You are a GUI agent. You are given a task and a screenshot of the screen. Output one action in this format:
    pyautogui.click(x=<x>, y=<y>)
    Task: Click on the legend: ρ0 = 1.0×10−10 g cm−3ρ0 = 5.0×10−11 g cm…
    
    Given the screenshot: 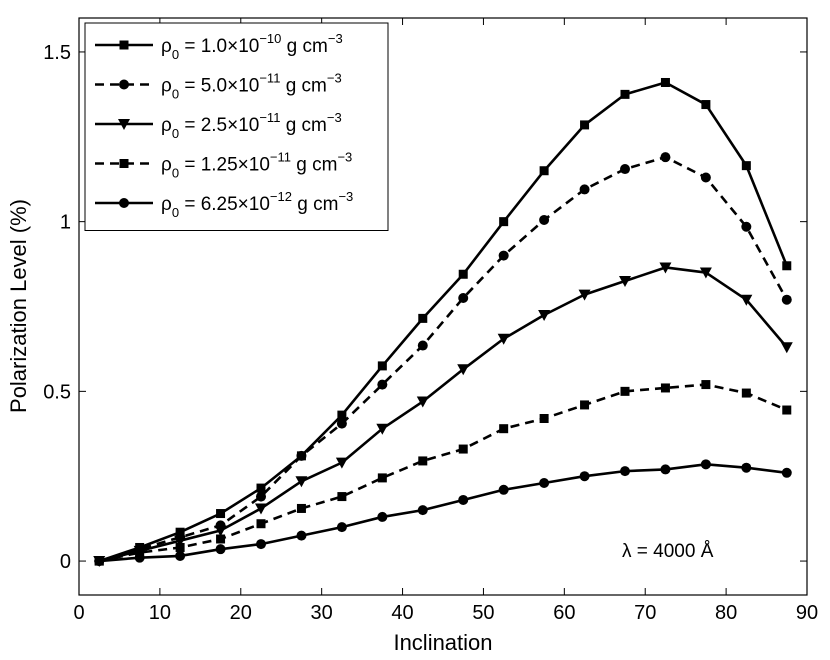 What is the action you would take?
    pyautogui.click(x=236, y=126)
    